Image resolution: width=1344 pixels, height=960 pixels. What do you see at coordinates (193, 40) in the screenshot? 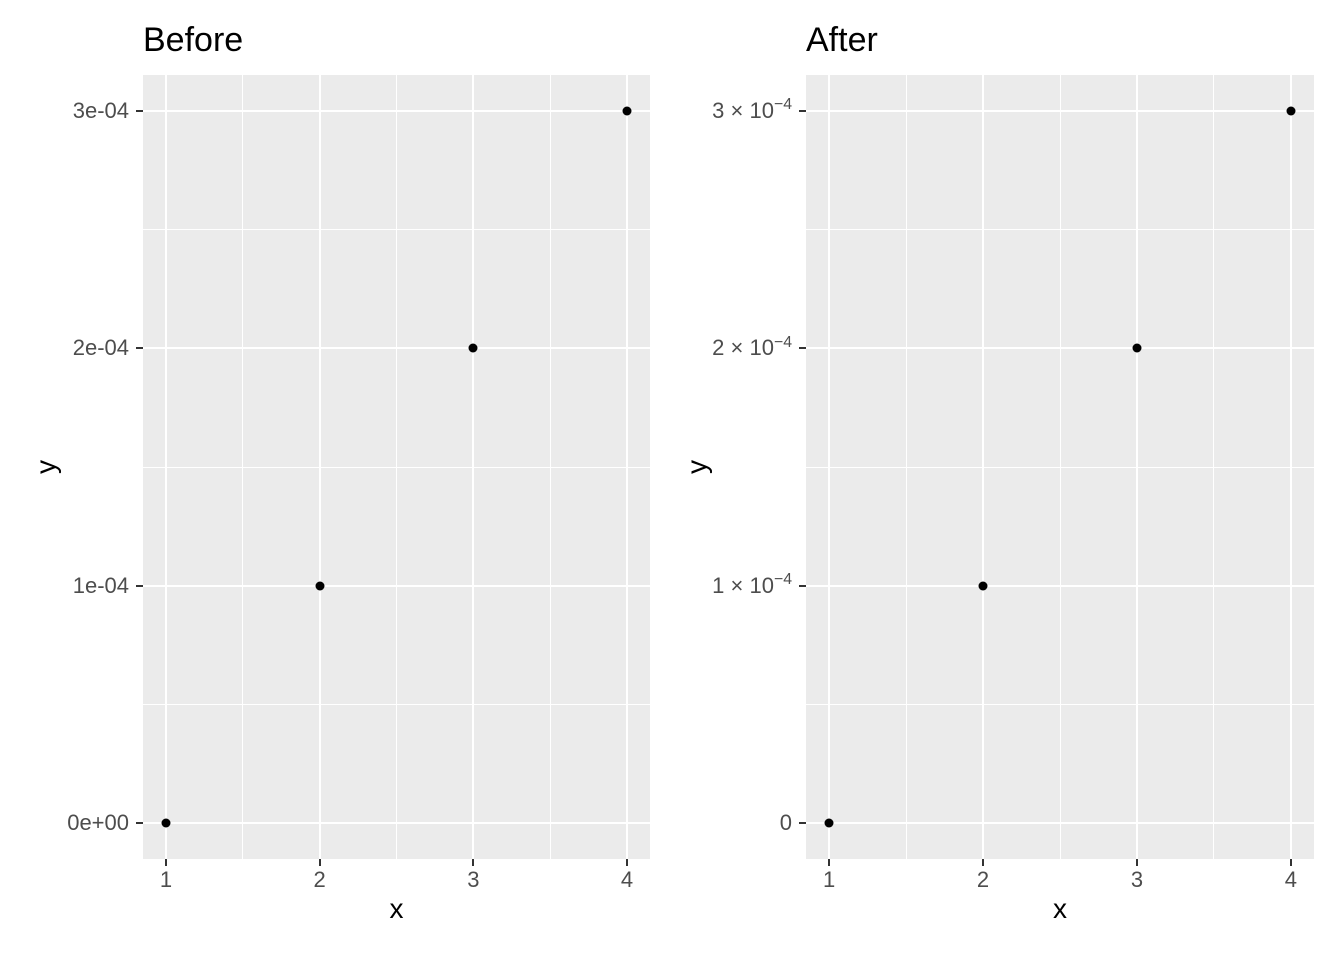
I see `plot-title: Before` at bounding box center [193, 40].